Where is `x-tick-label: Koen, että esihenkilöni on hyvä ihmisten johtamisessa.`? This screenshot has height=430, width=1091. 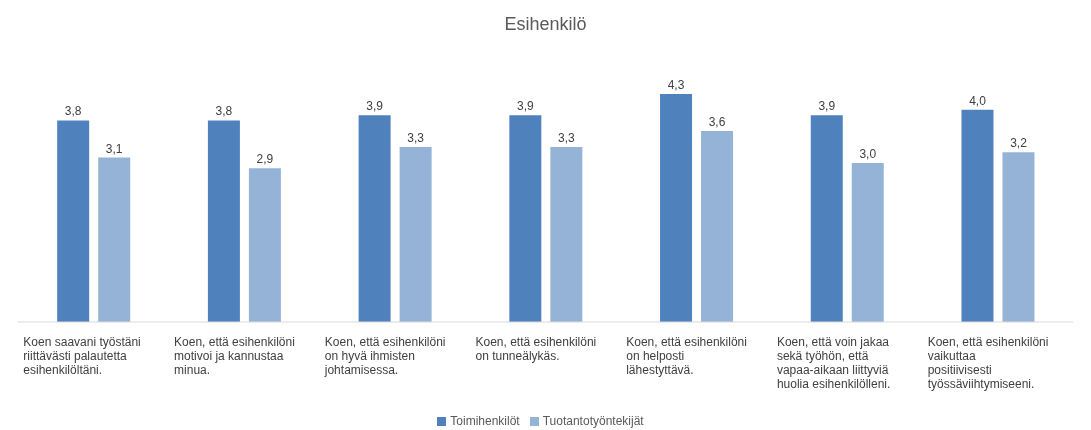
x-tick-label: Koen, että esihenkilöni on hyvä ihmisten johtamisessa. is located at coordinates (384, 356).